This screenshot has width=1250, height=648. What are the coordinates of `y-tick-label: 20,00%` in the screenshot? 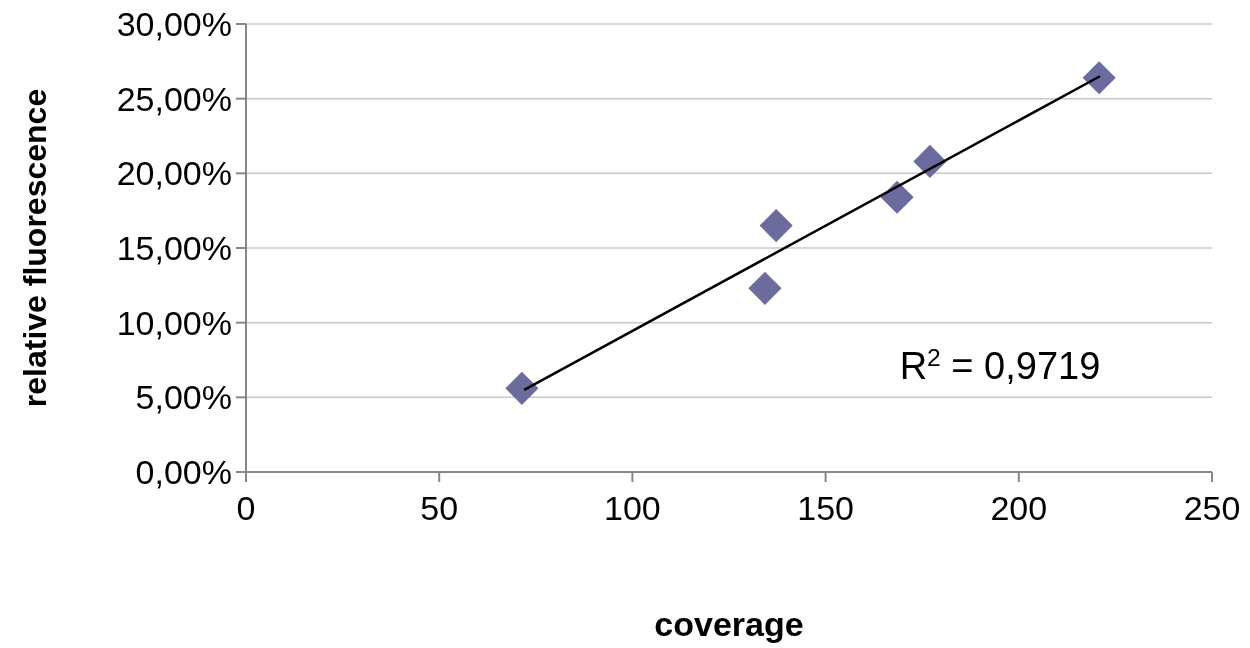 It's located at (174, 173).